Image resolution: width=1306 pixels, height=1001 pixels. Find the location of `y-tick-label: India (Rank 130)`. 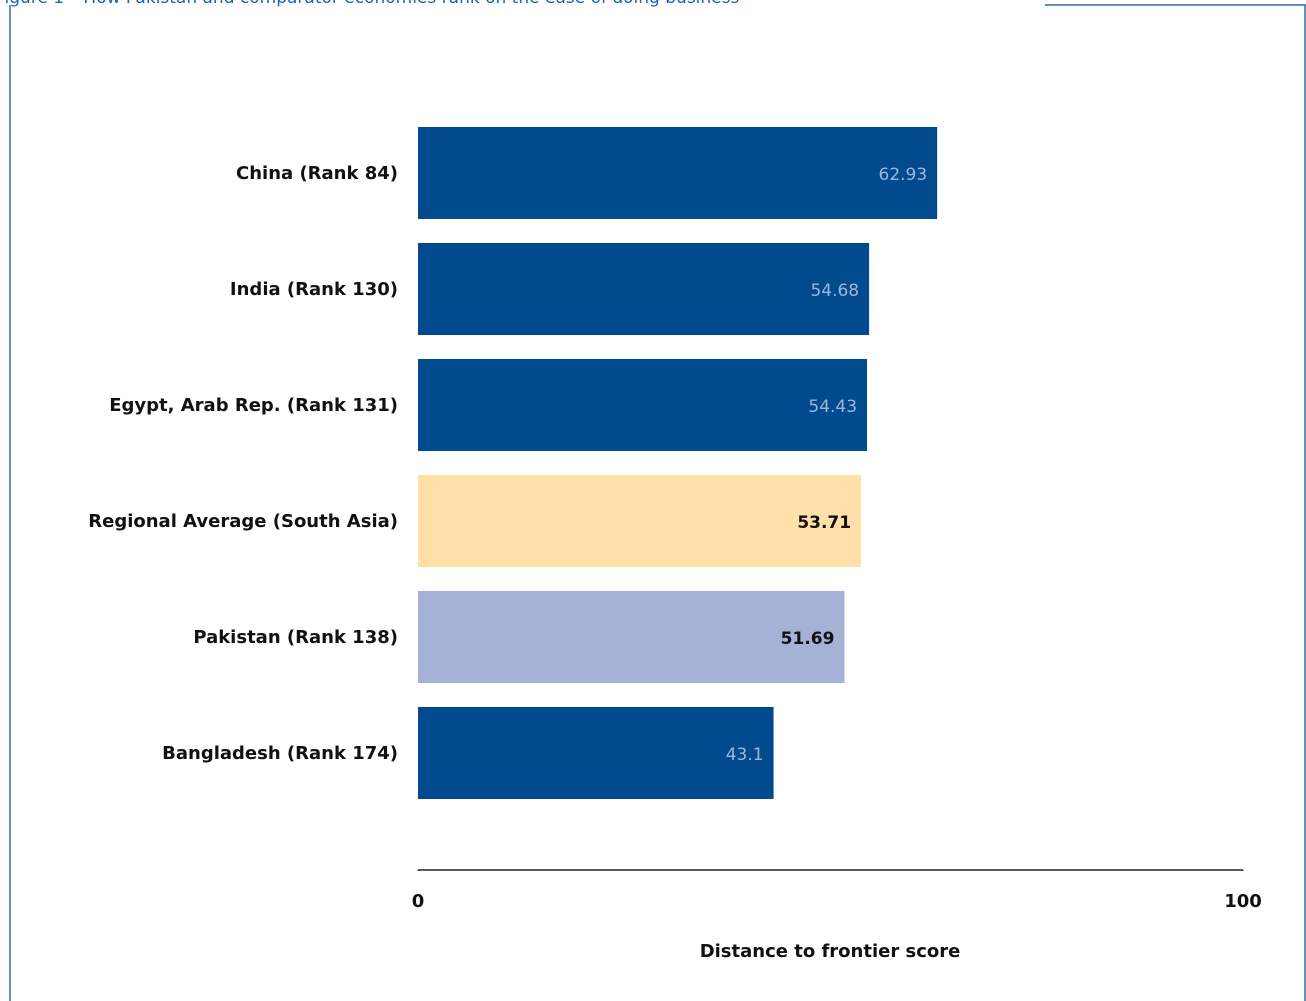

y-tick-label: India (Rank 130) is located at coordinates (314, 289).